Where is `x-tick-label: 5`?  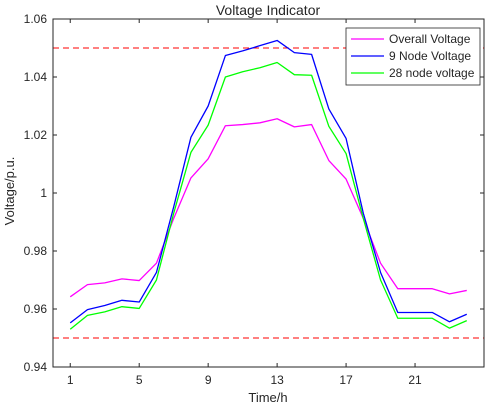 x-tick-label: 5 is located at coordinates (139, 380).